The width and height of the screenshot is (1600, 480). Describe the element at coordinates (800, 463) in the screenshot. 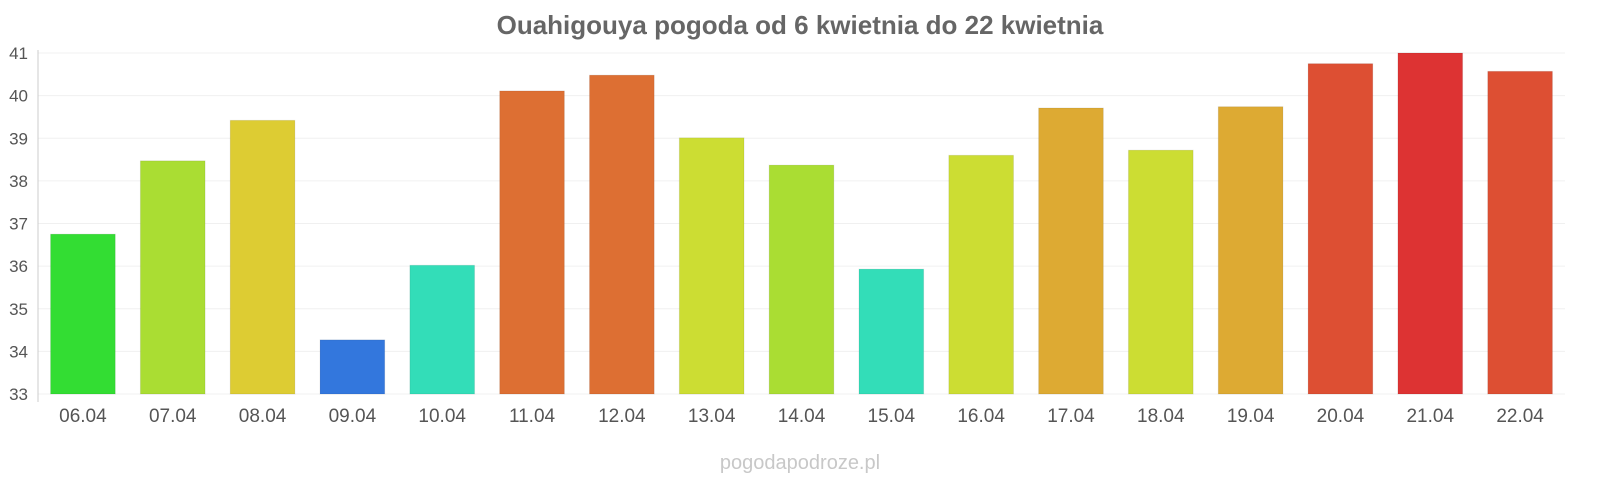

I see `watermark: pogodapodroze.pl` at that location.